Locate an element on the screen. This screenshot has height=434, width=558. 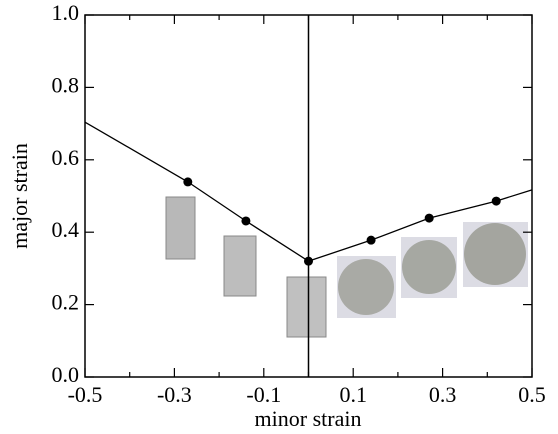
x-tick-label: 0.3 is located at coordinates (443, 394).